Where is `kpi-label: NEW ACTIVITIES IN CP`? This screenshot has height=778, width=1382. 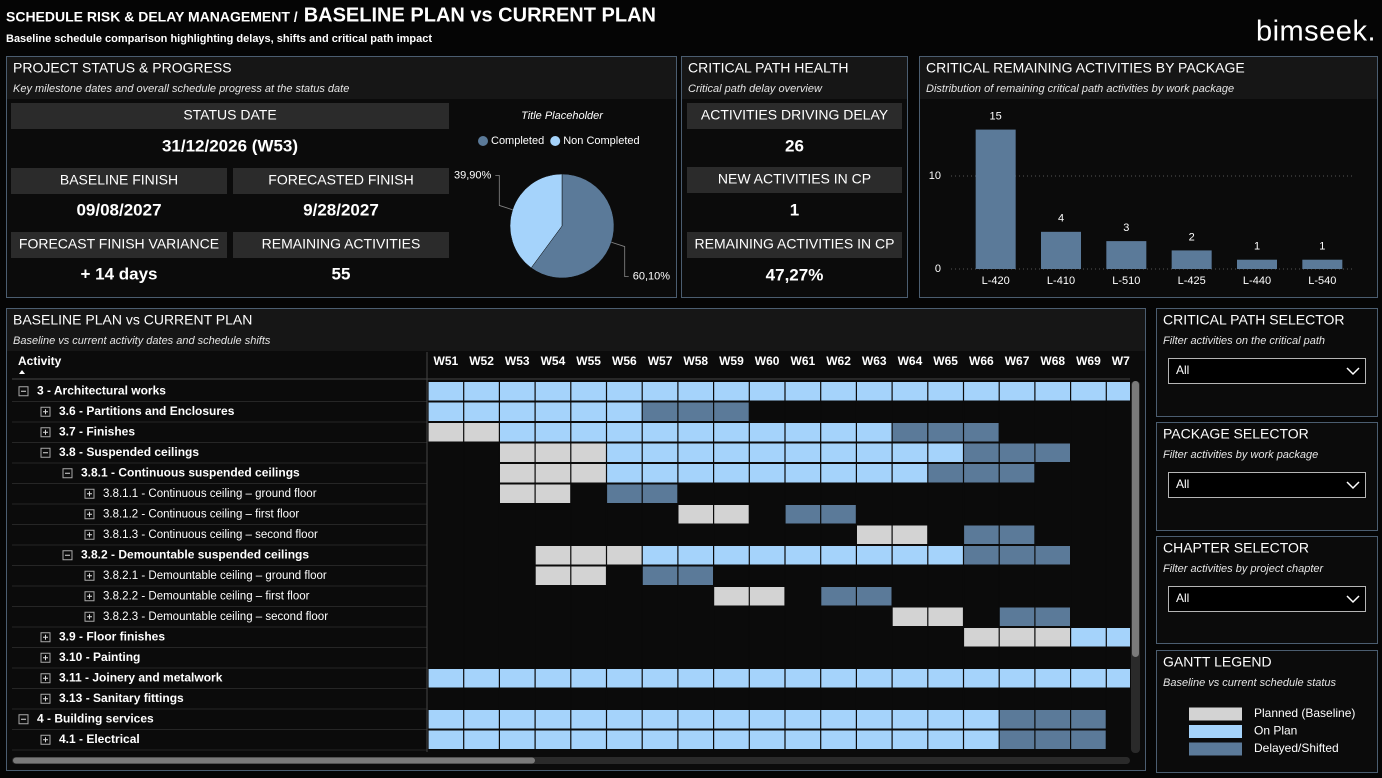 kpi-label: NEW ACTIVITIES IN CP is located at coordinates (794, 179).